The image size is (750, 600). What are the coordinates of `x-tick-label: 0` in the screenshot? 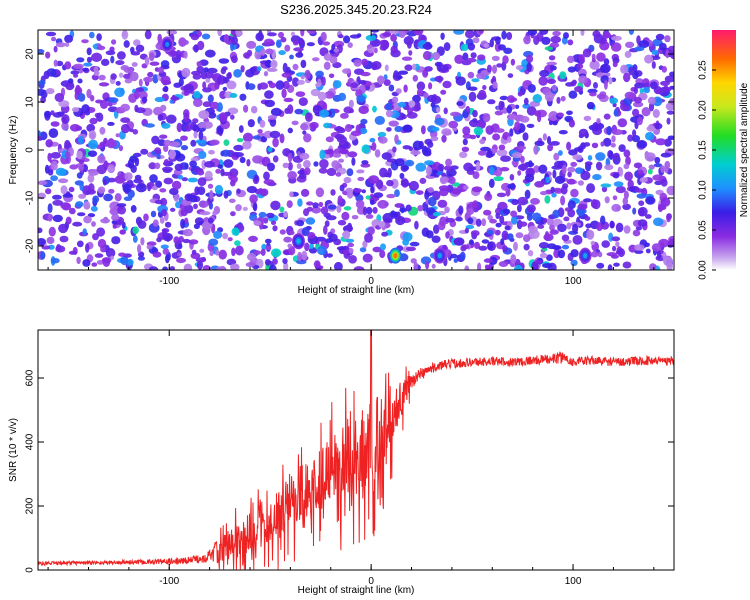 It's located at (371, 281).